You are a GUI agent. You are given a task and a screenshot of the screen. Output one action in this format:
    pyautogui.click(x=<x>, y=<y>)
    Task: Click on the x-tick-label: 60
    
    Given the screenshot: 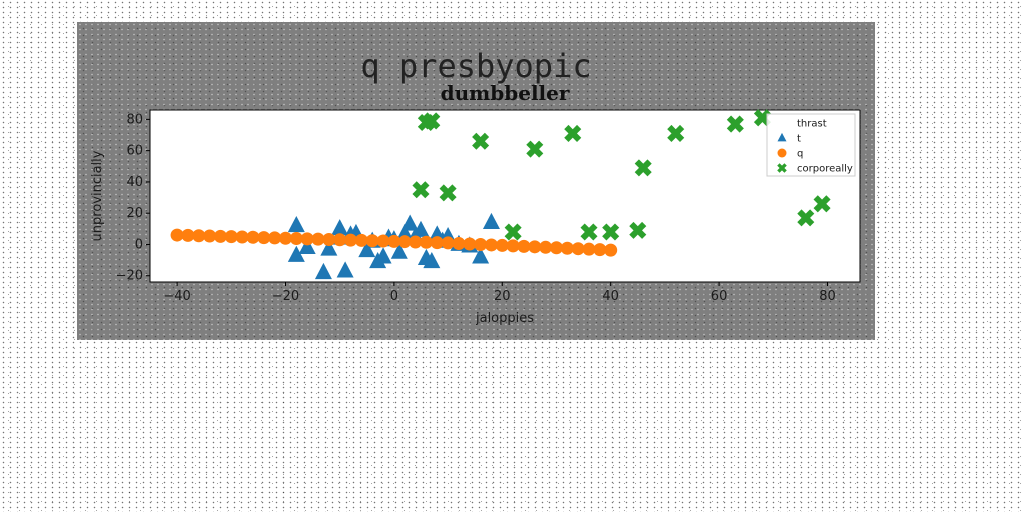 What is the action you would take?
    pyautogui.click(x=719, y=296)
    